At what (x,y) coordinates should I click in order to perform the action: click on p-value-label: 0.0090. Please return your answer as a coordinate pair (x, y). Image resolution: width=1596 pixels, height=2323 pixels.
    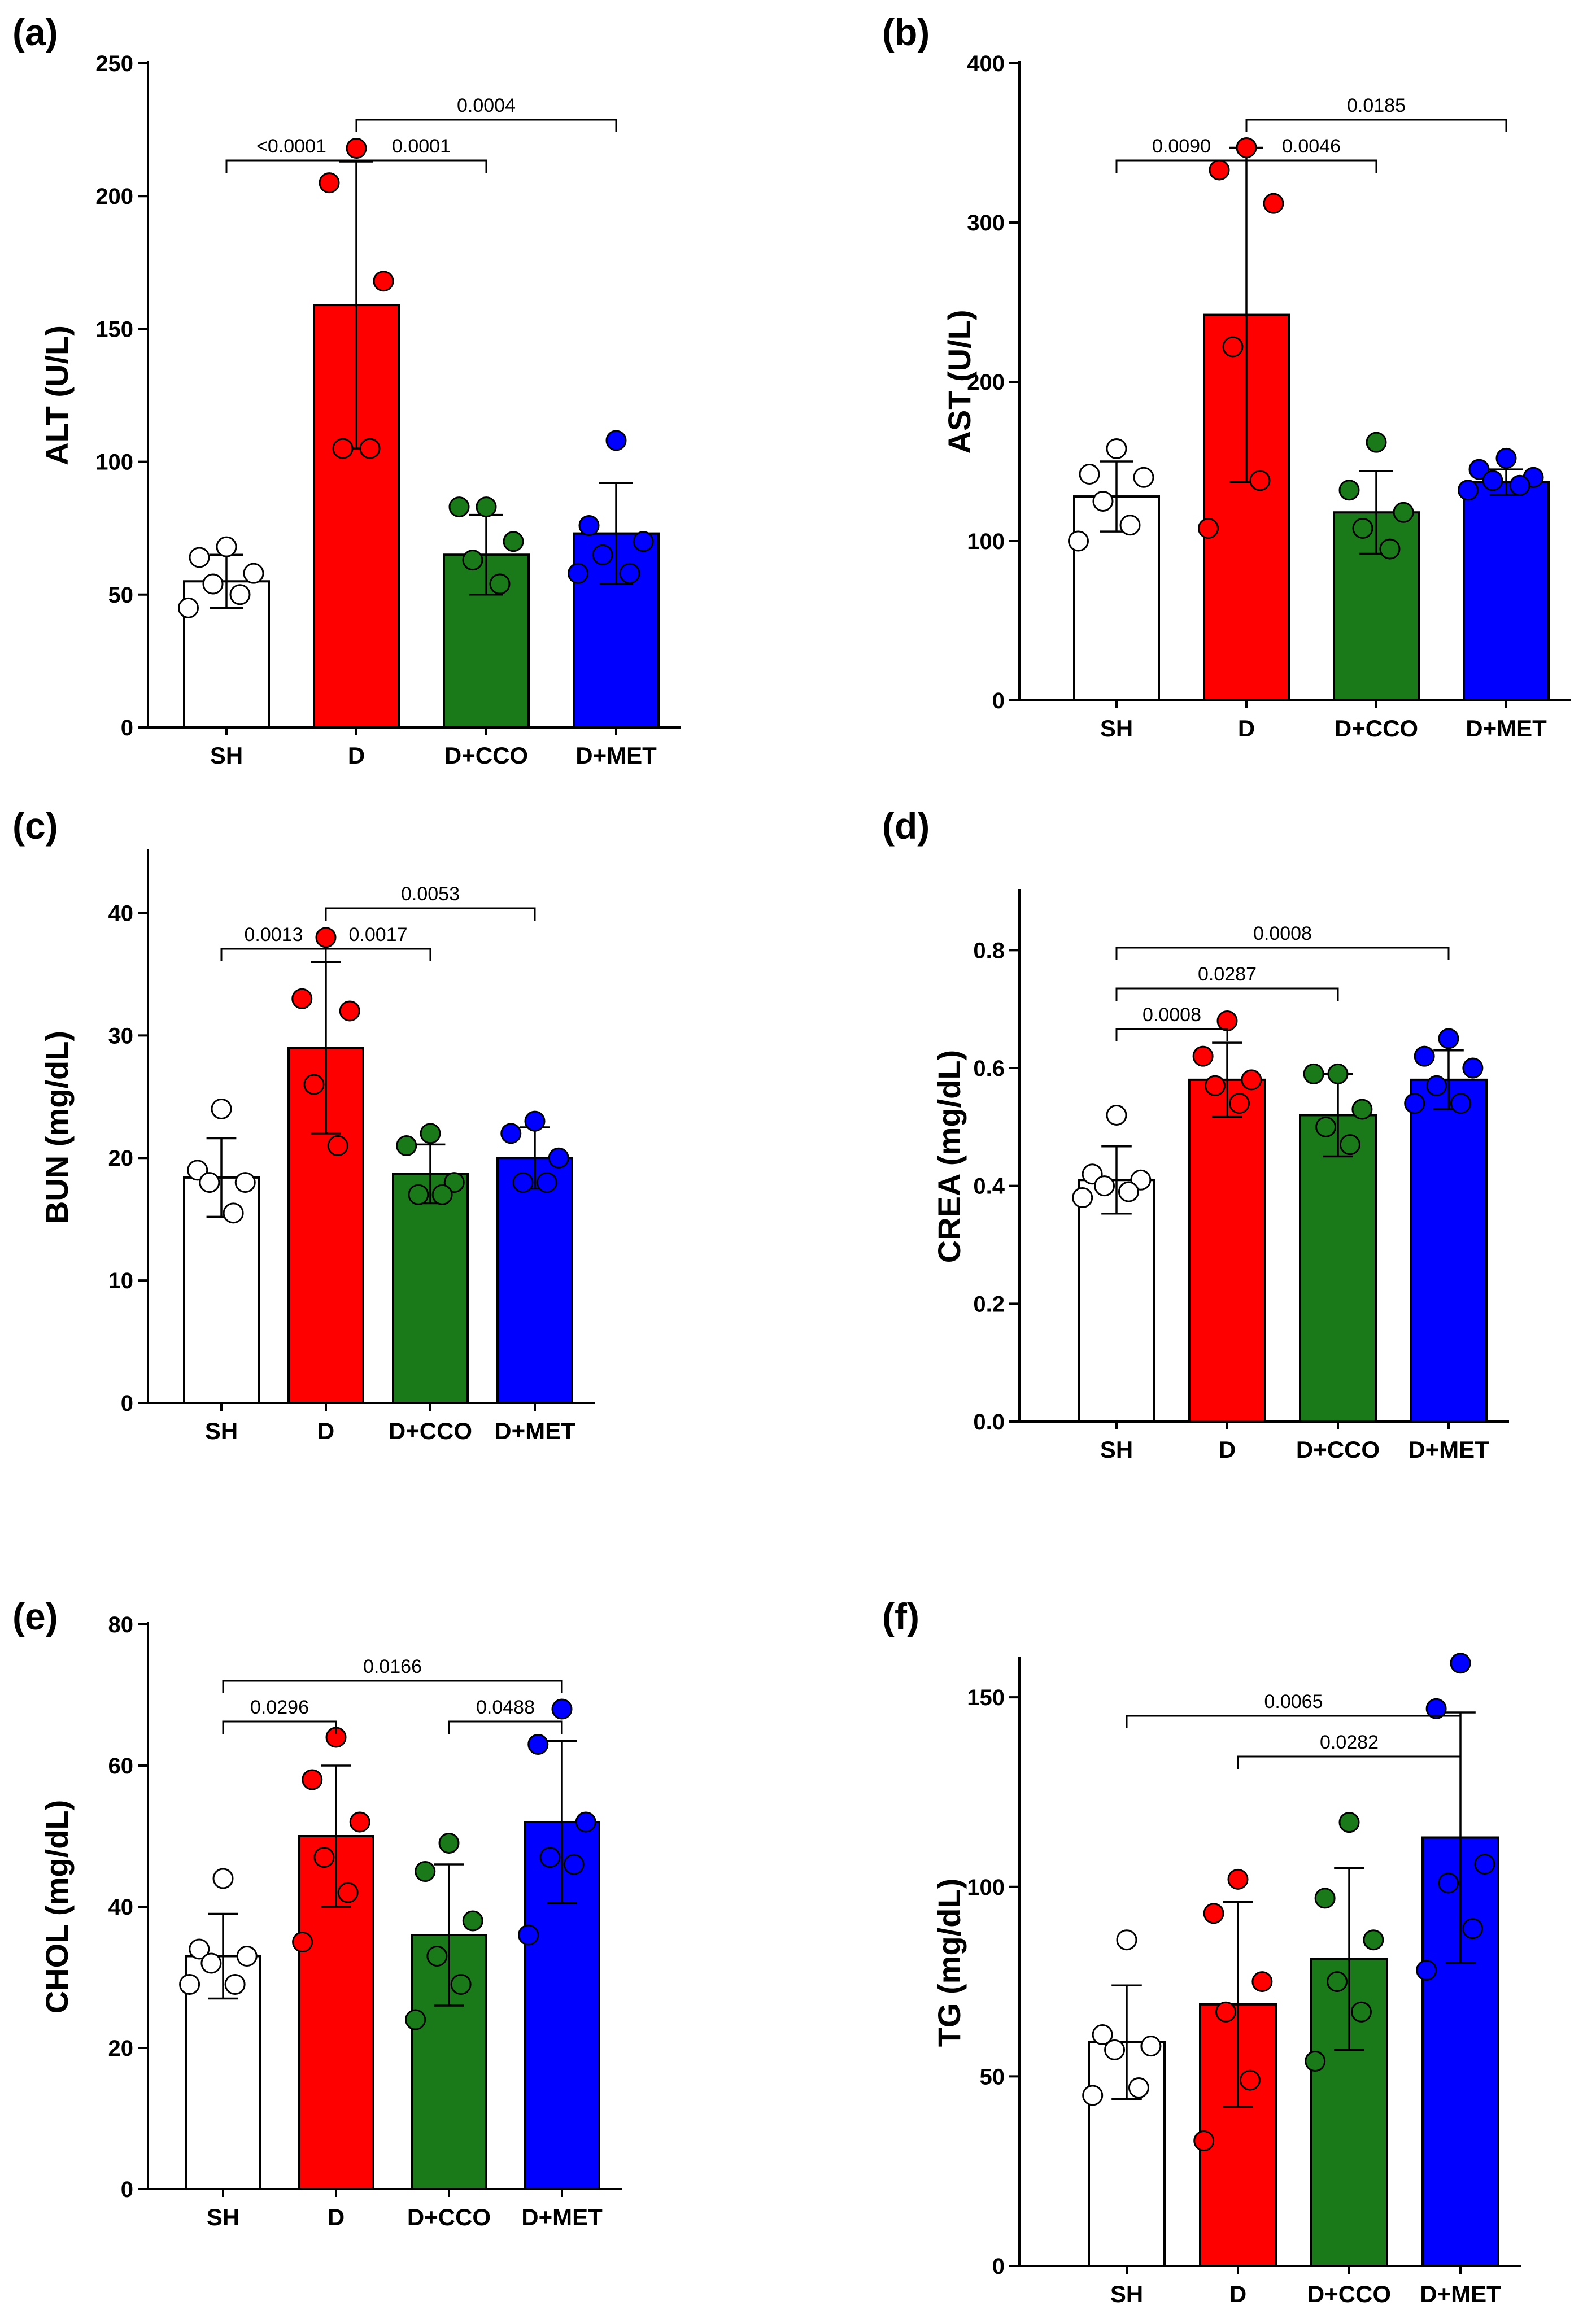
    Looking at the image, I should click on (1181, 147).